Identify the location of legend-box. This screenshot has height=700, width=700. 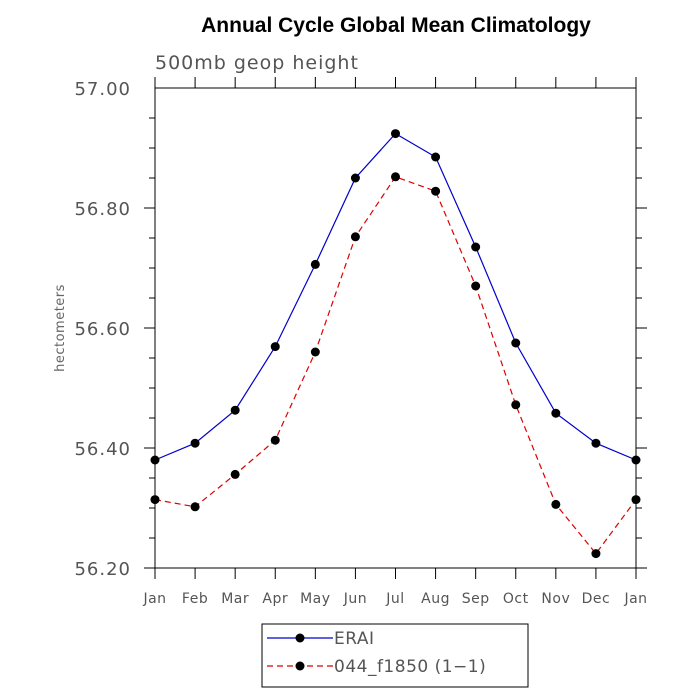
(395, 655).